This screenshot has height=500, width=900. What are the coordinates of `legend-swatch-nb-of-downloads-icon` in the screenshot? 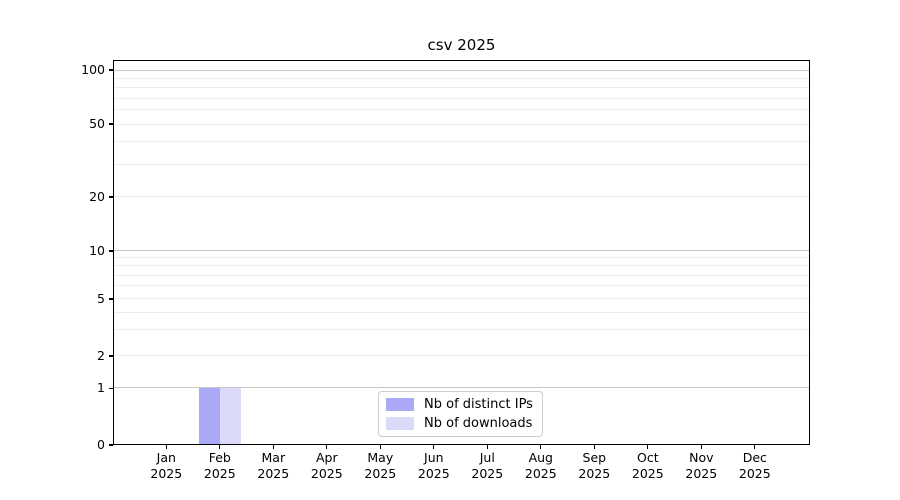 It's located at (400, 423).